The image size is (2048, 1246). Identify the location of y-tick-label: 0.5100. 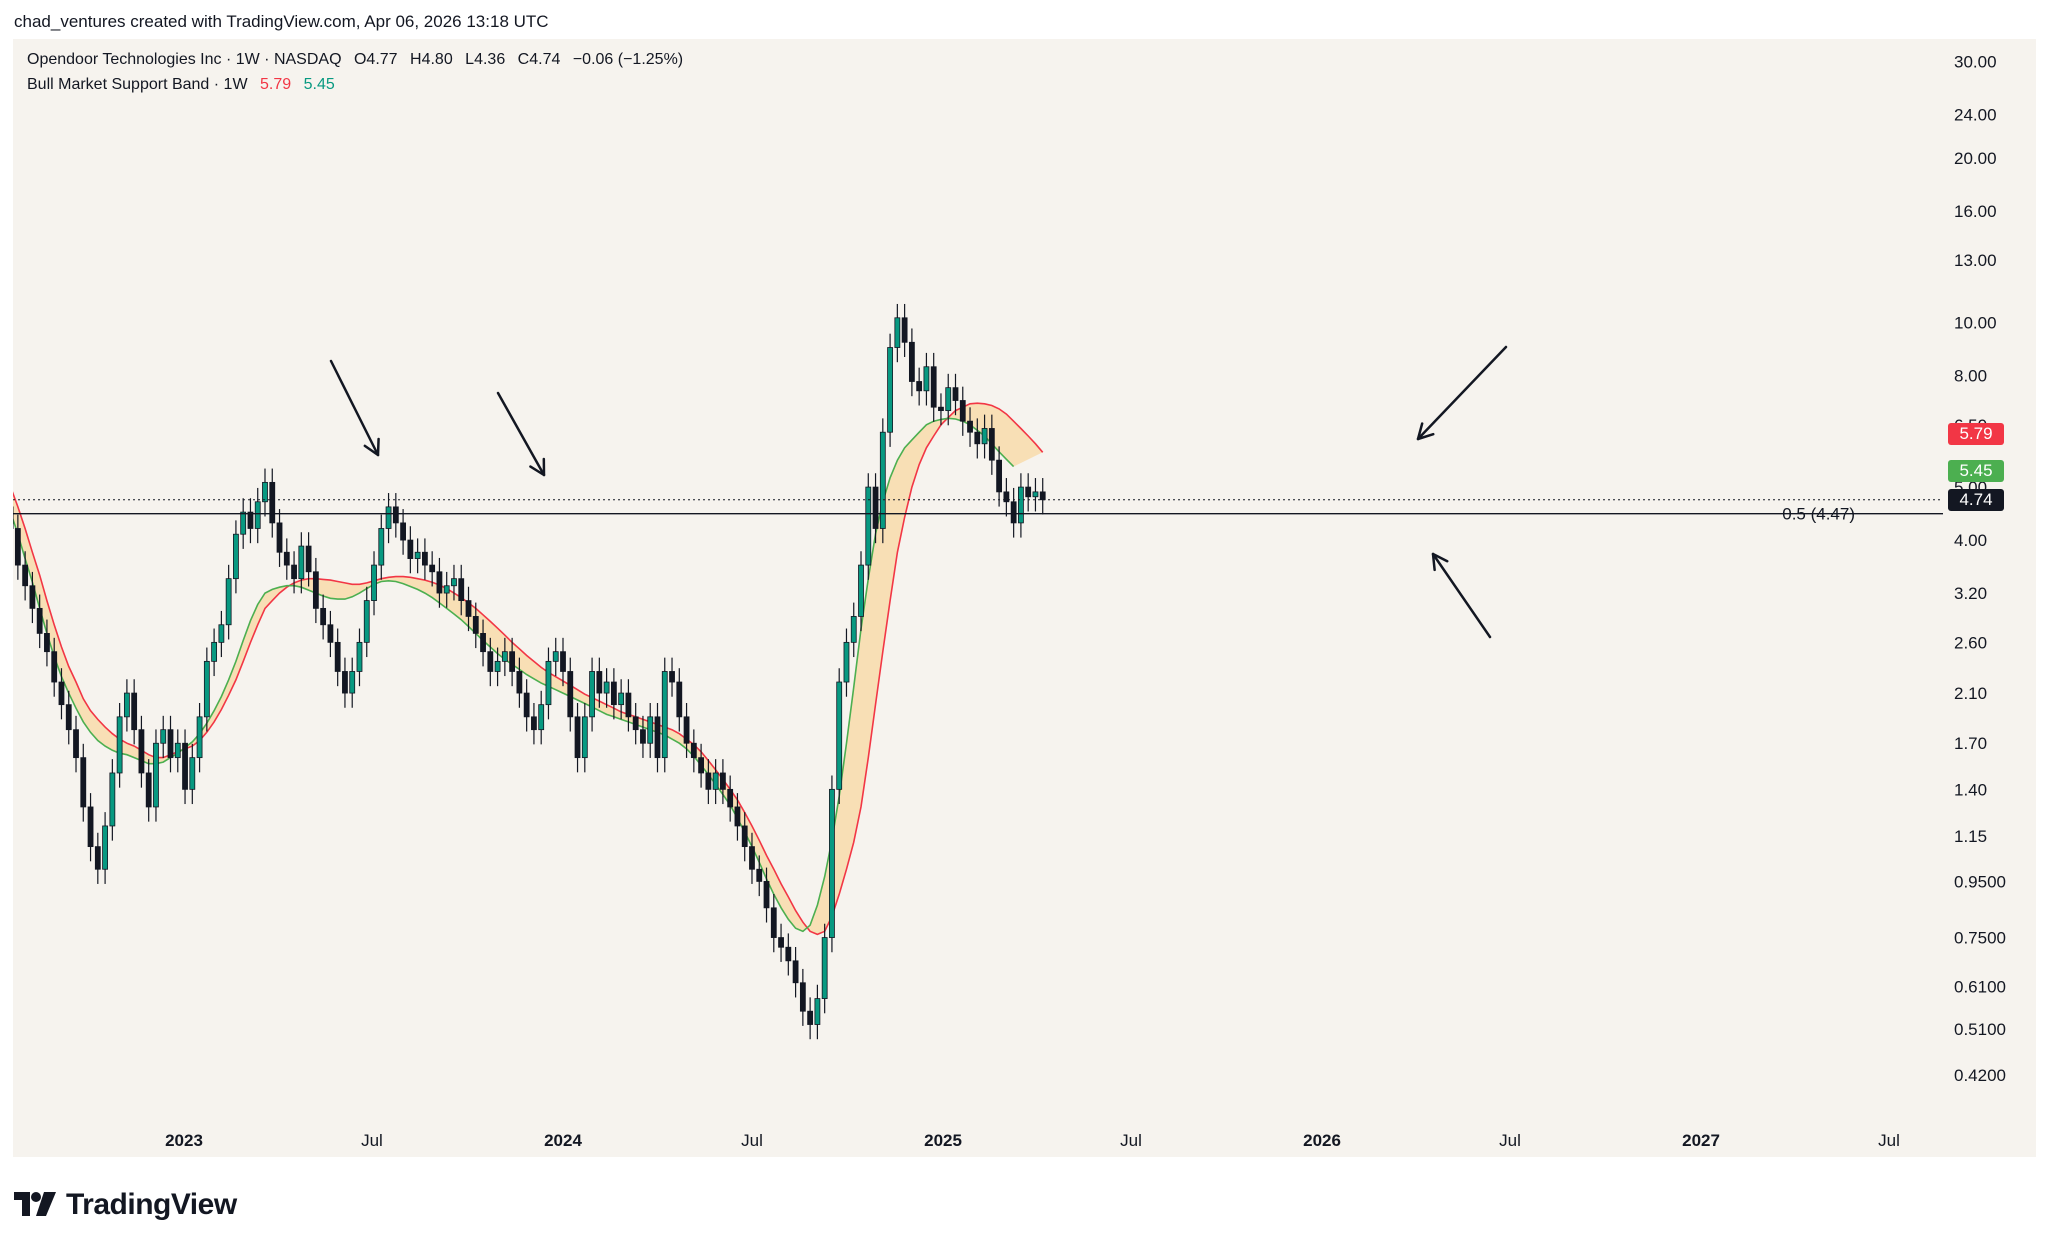
(1980, 1029).